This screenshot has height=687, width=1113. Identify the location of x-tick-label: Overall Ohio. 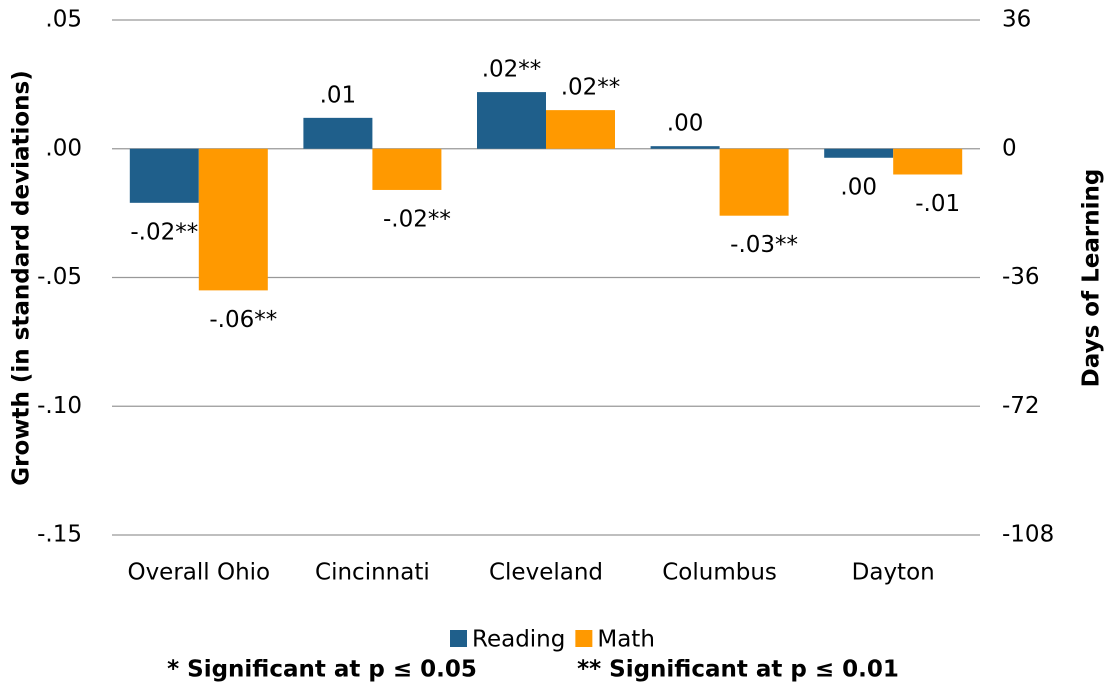
(198, 573).